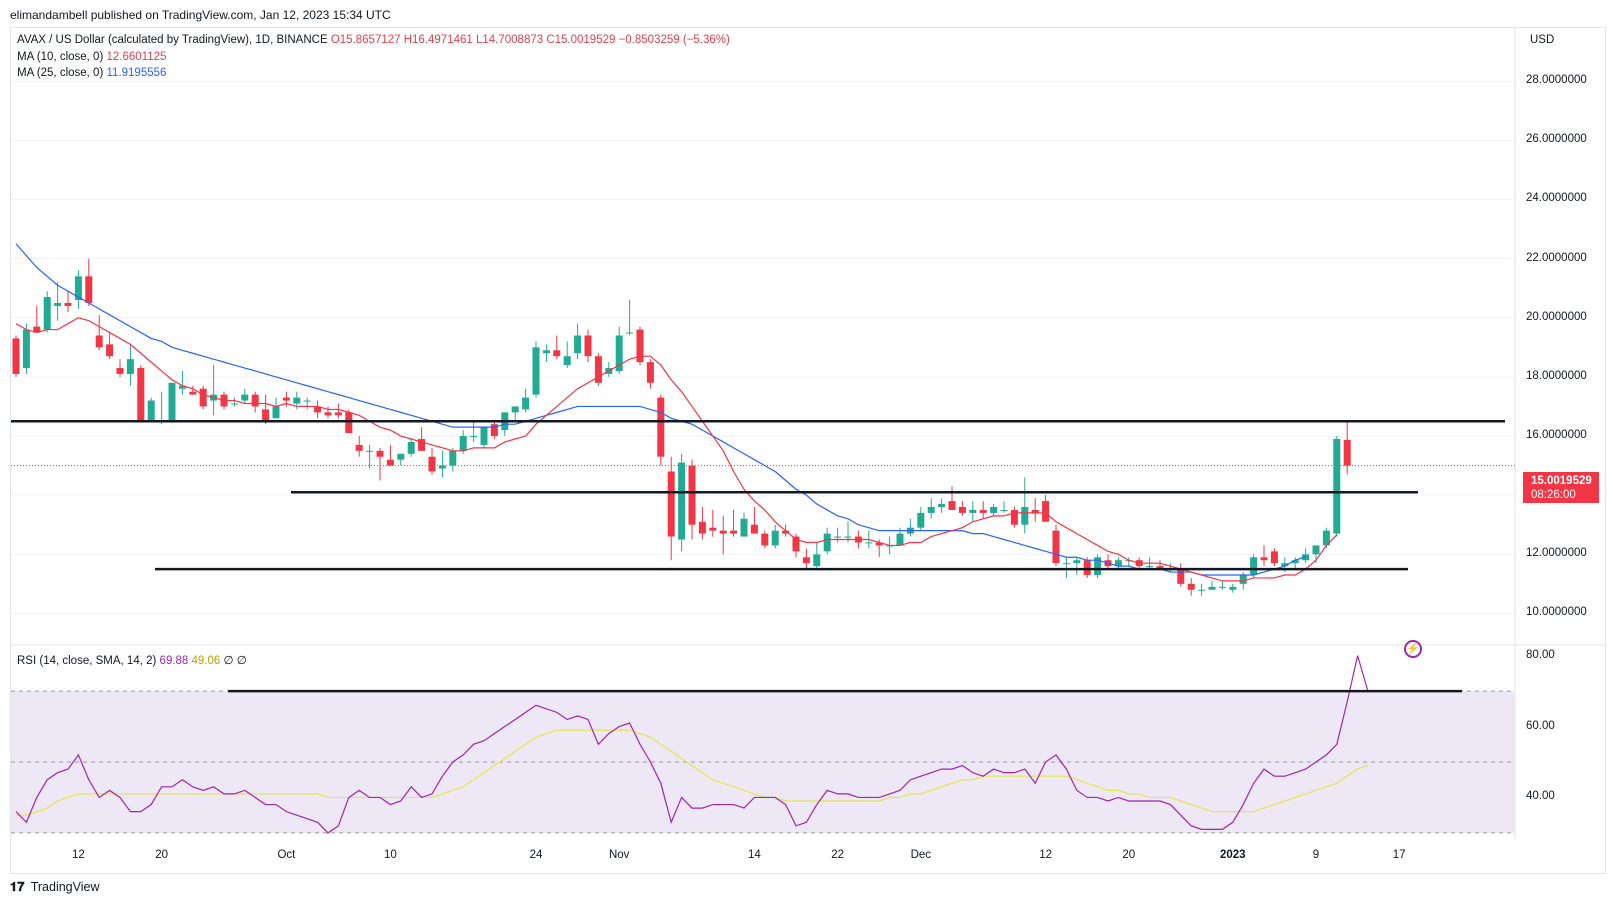 The height and width of the screenshot is (901, 1613). Describe the element at coordinates (1233, 855) in the screenshot. I see `time-tick-label: 2023` at that location.